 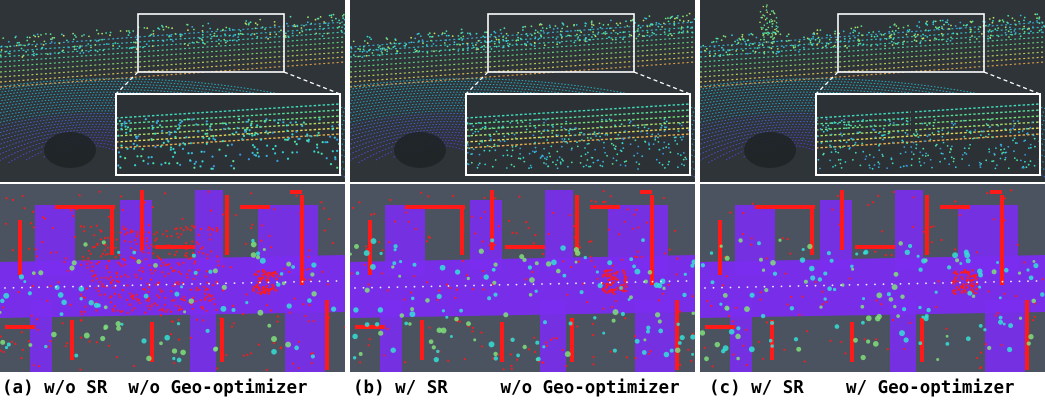 I want to click on caption-a: (a) w/o SR w/o Geo-optimizer, so click(x=155, y=388).